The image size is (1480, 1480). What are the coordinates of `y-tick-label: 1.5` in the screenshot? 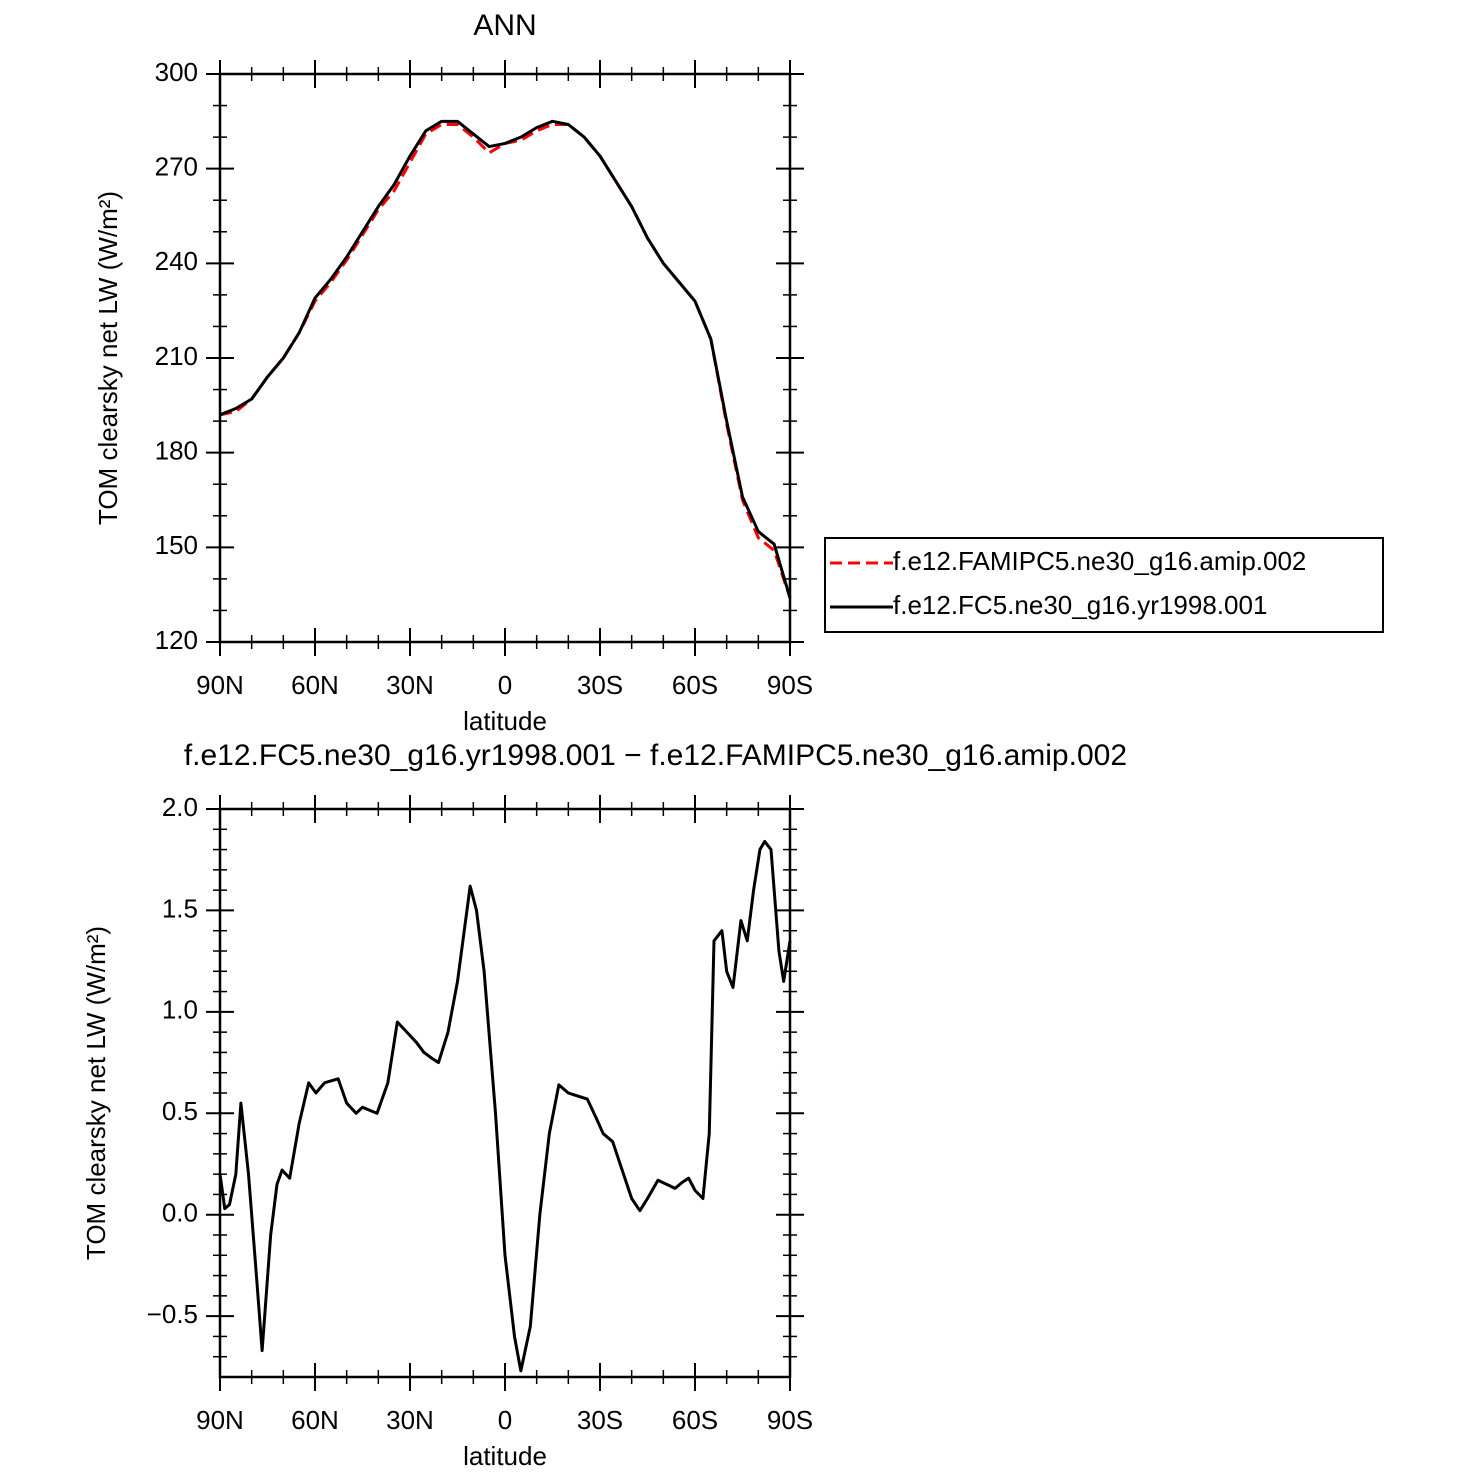 It's located at (180, 908).